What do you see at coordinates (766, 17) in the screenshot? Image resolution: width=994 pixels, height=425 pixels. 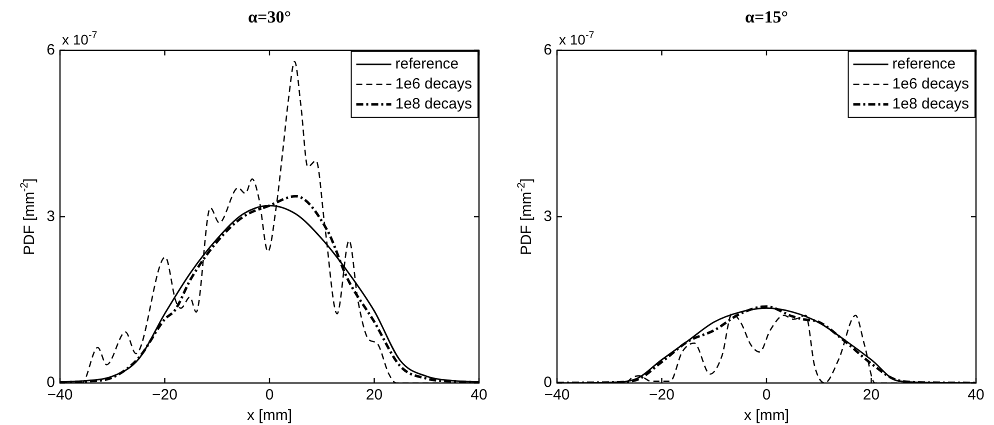 I see `chart-title: α=15°` at bounding box center [766, 17].